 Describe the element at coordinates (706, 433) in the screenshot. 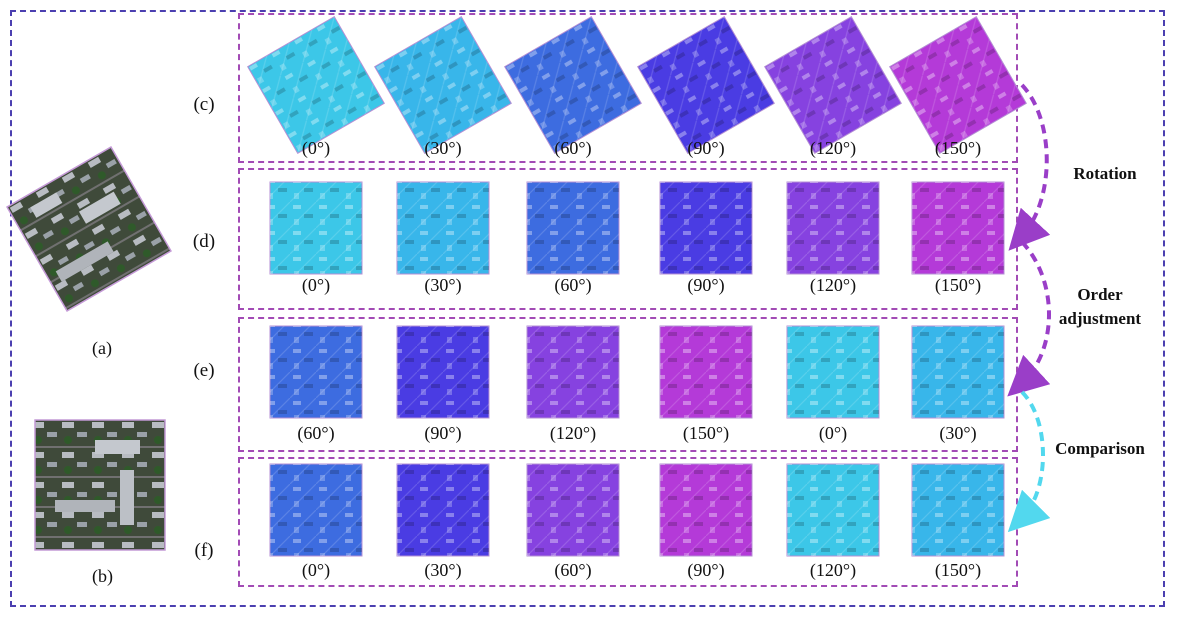

I see `angle-label-e-4: (150°)` at that location.